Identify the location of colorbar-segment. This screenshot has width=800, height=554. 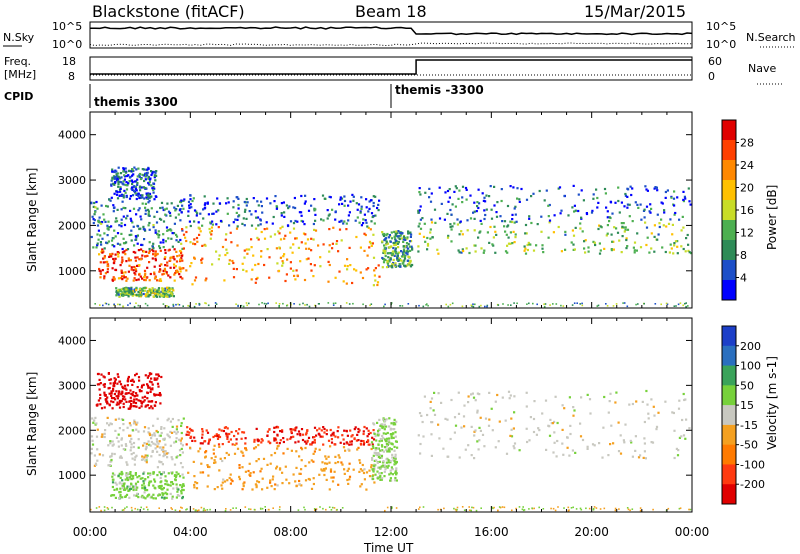
(729, 336).